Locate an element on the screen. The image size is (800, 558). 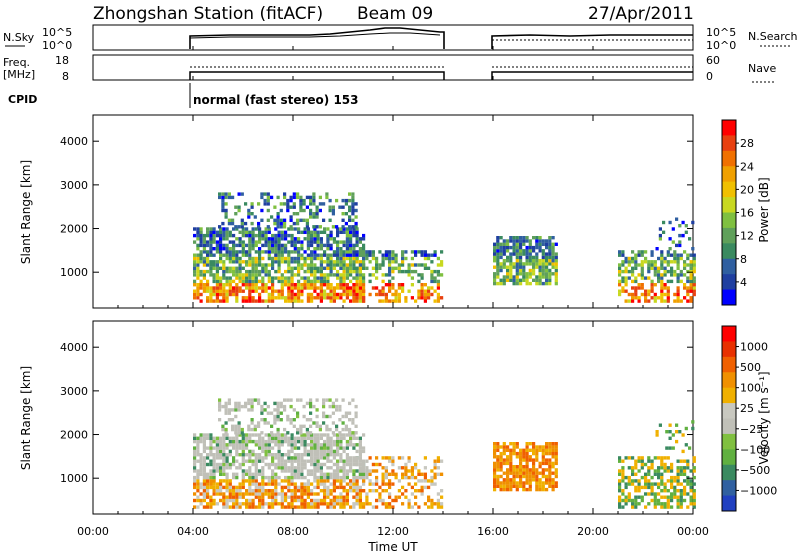
freq-trace is located at coordinates (317, 75).